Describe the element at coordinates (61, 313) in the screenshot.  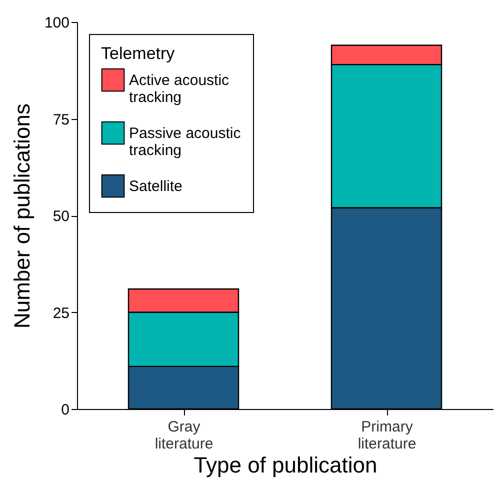
I see `y-tick-label: 25` at that location.